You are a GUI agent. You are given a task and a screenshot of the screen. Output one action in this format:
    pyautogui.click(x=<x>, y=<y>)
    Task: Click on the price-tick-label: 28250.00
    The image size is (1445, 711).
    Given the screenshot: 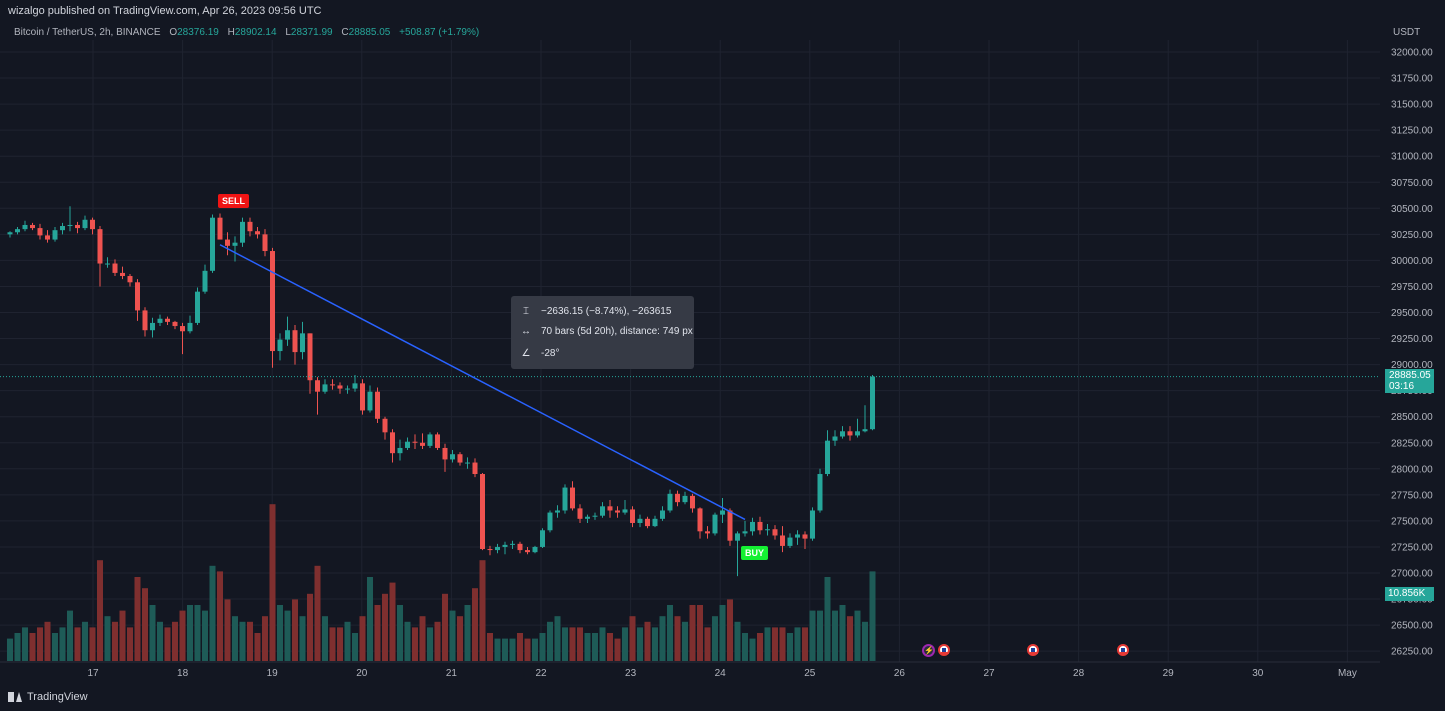 What is the action you would take?
    pyautogui.click(x=1412, y=443)
    